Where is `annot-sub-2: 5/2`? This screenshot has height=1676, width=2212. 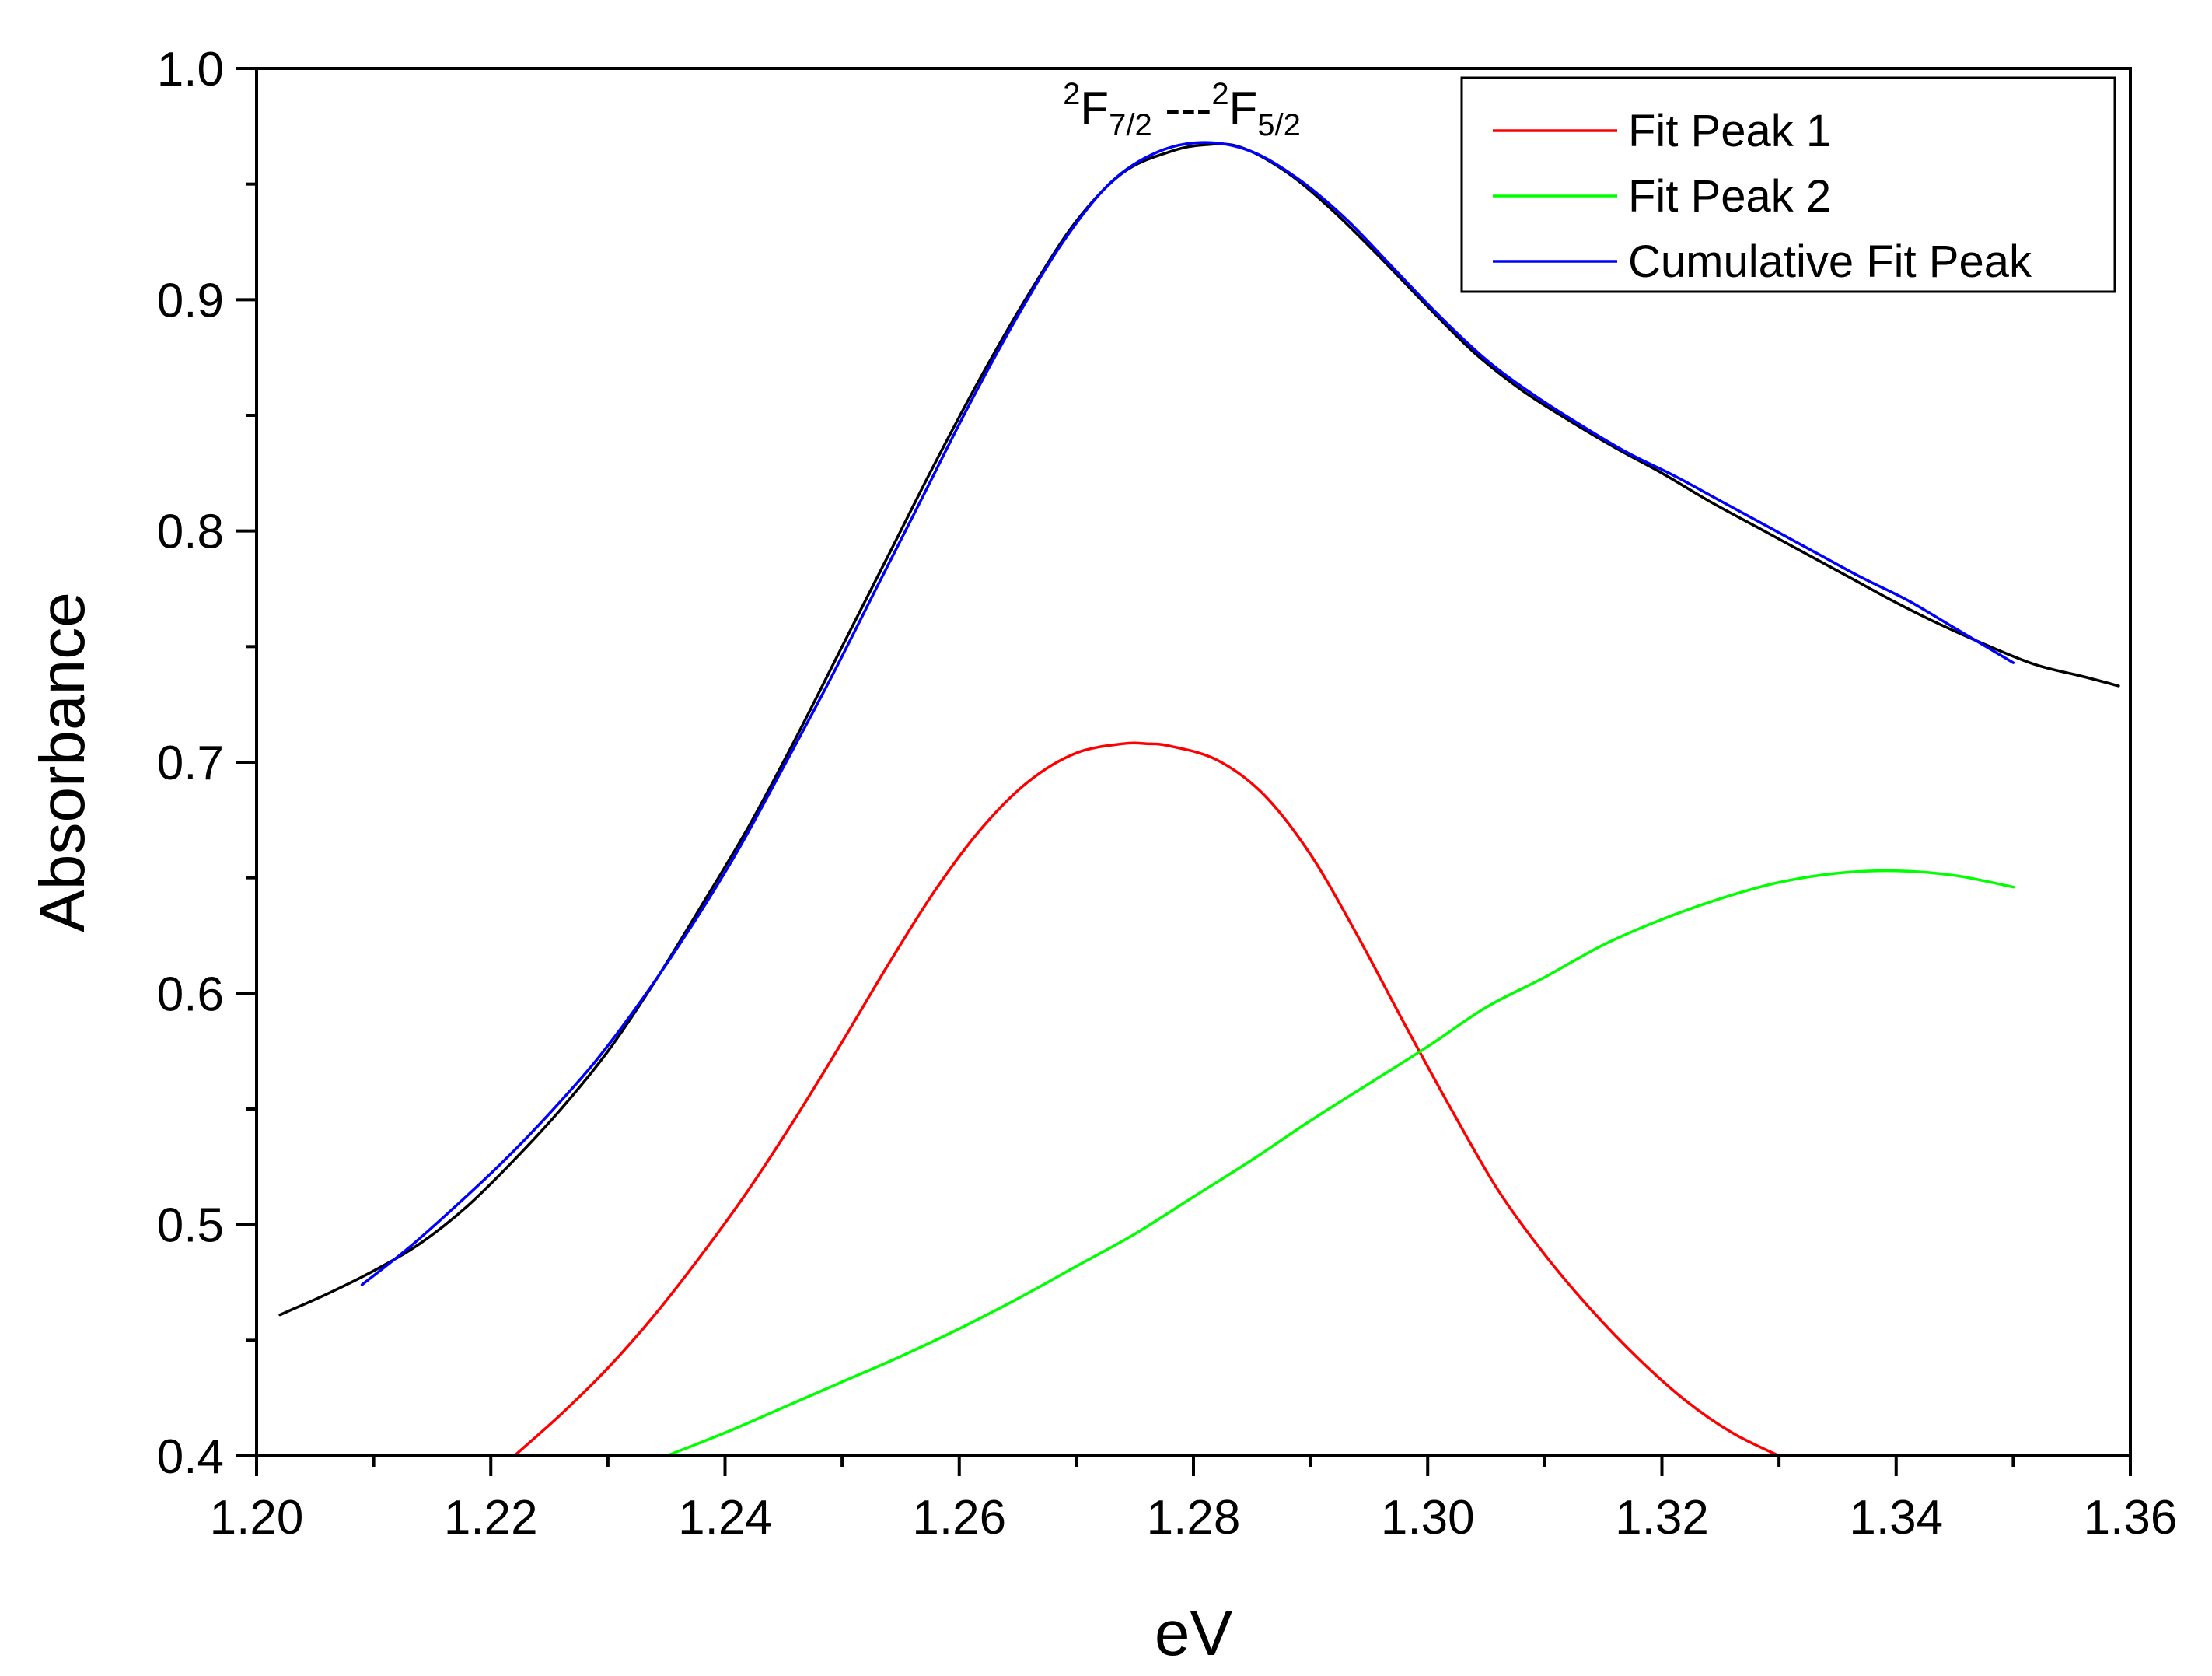 annot-sub-2: 5/2 is located at coordinates (1279, 125).